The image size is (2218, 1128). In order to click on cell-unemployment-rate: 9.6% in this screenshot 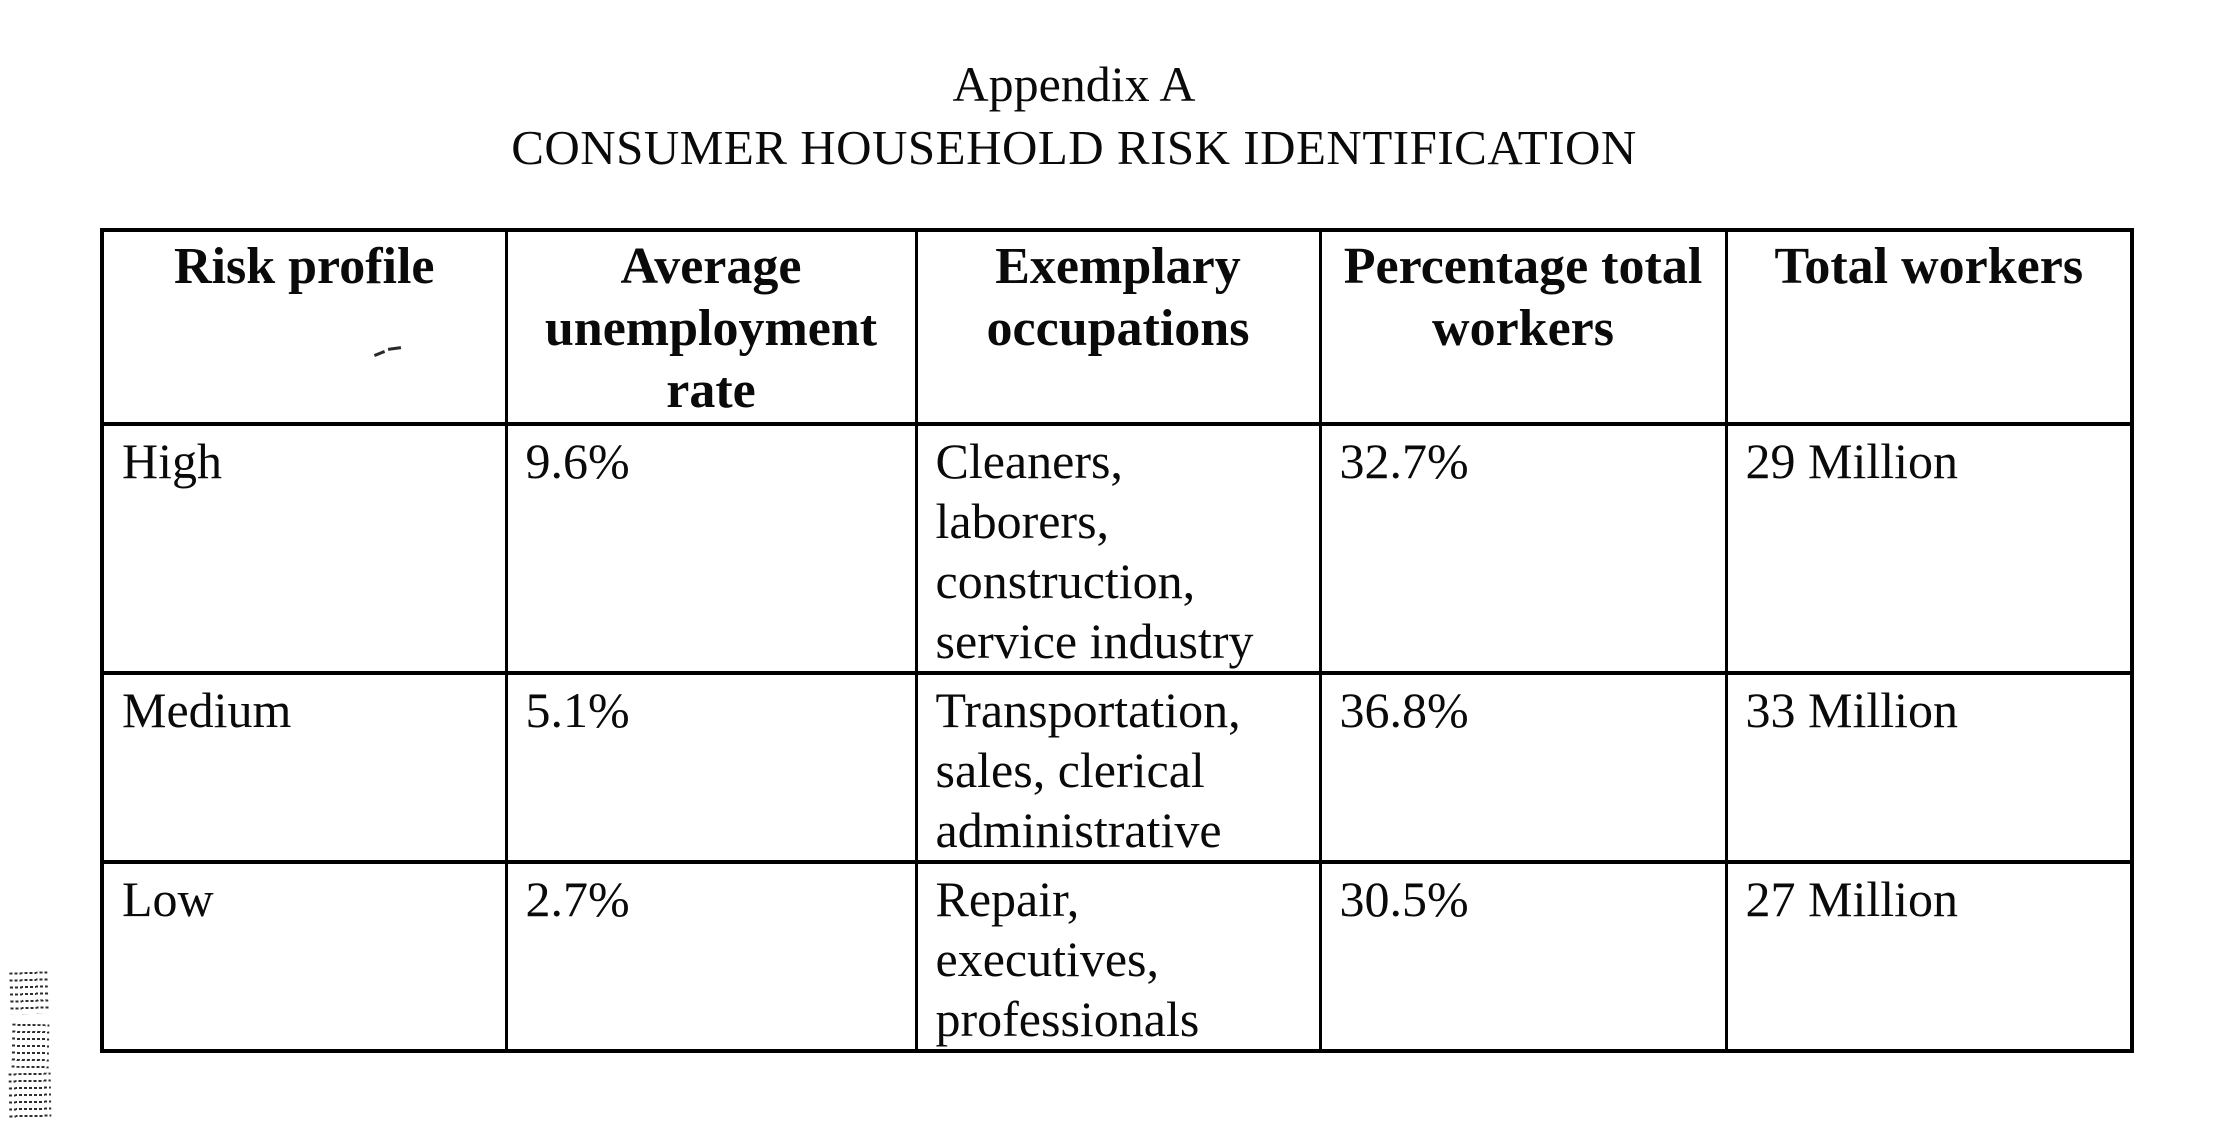, I will do `click(711, 548)`.